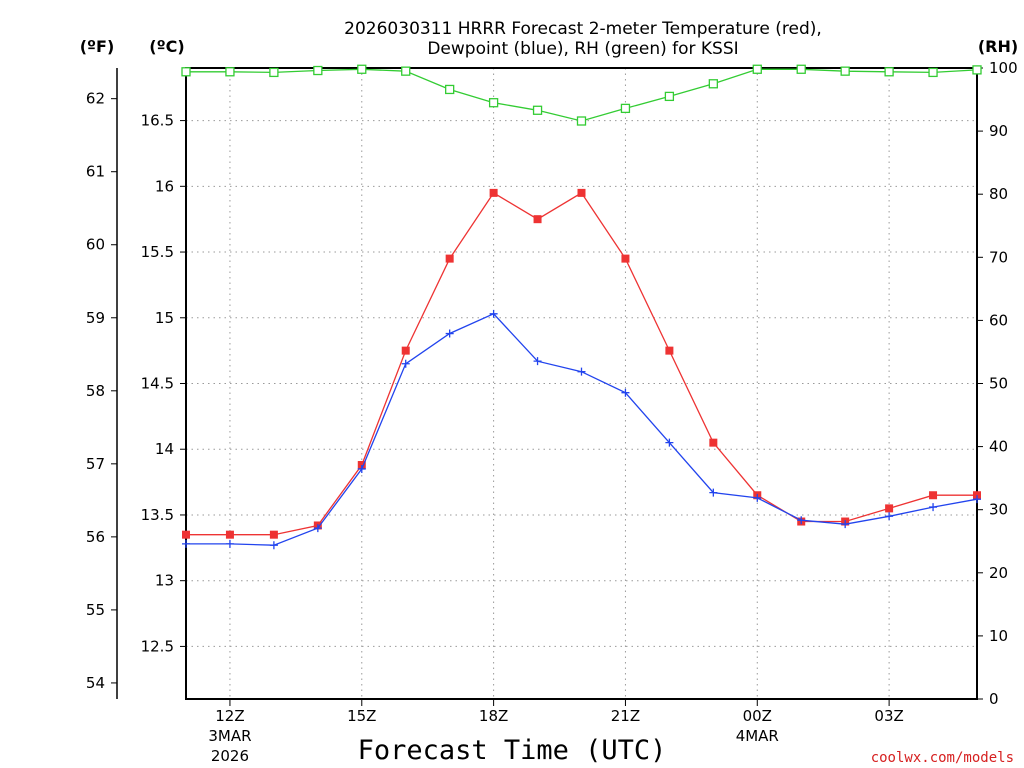 The height and width of the screenshot is (768, 1024). I want to click on rh-tick-label: 0, so click(994, 699).